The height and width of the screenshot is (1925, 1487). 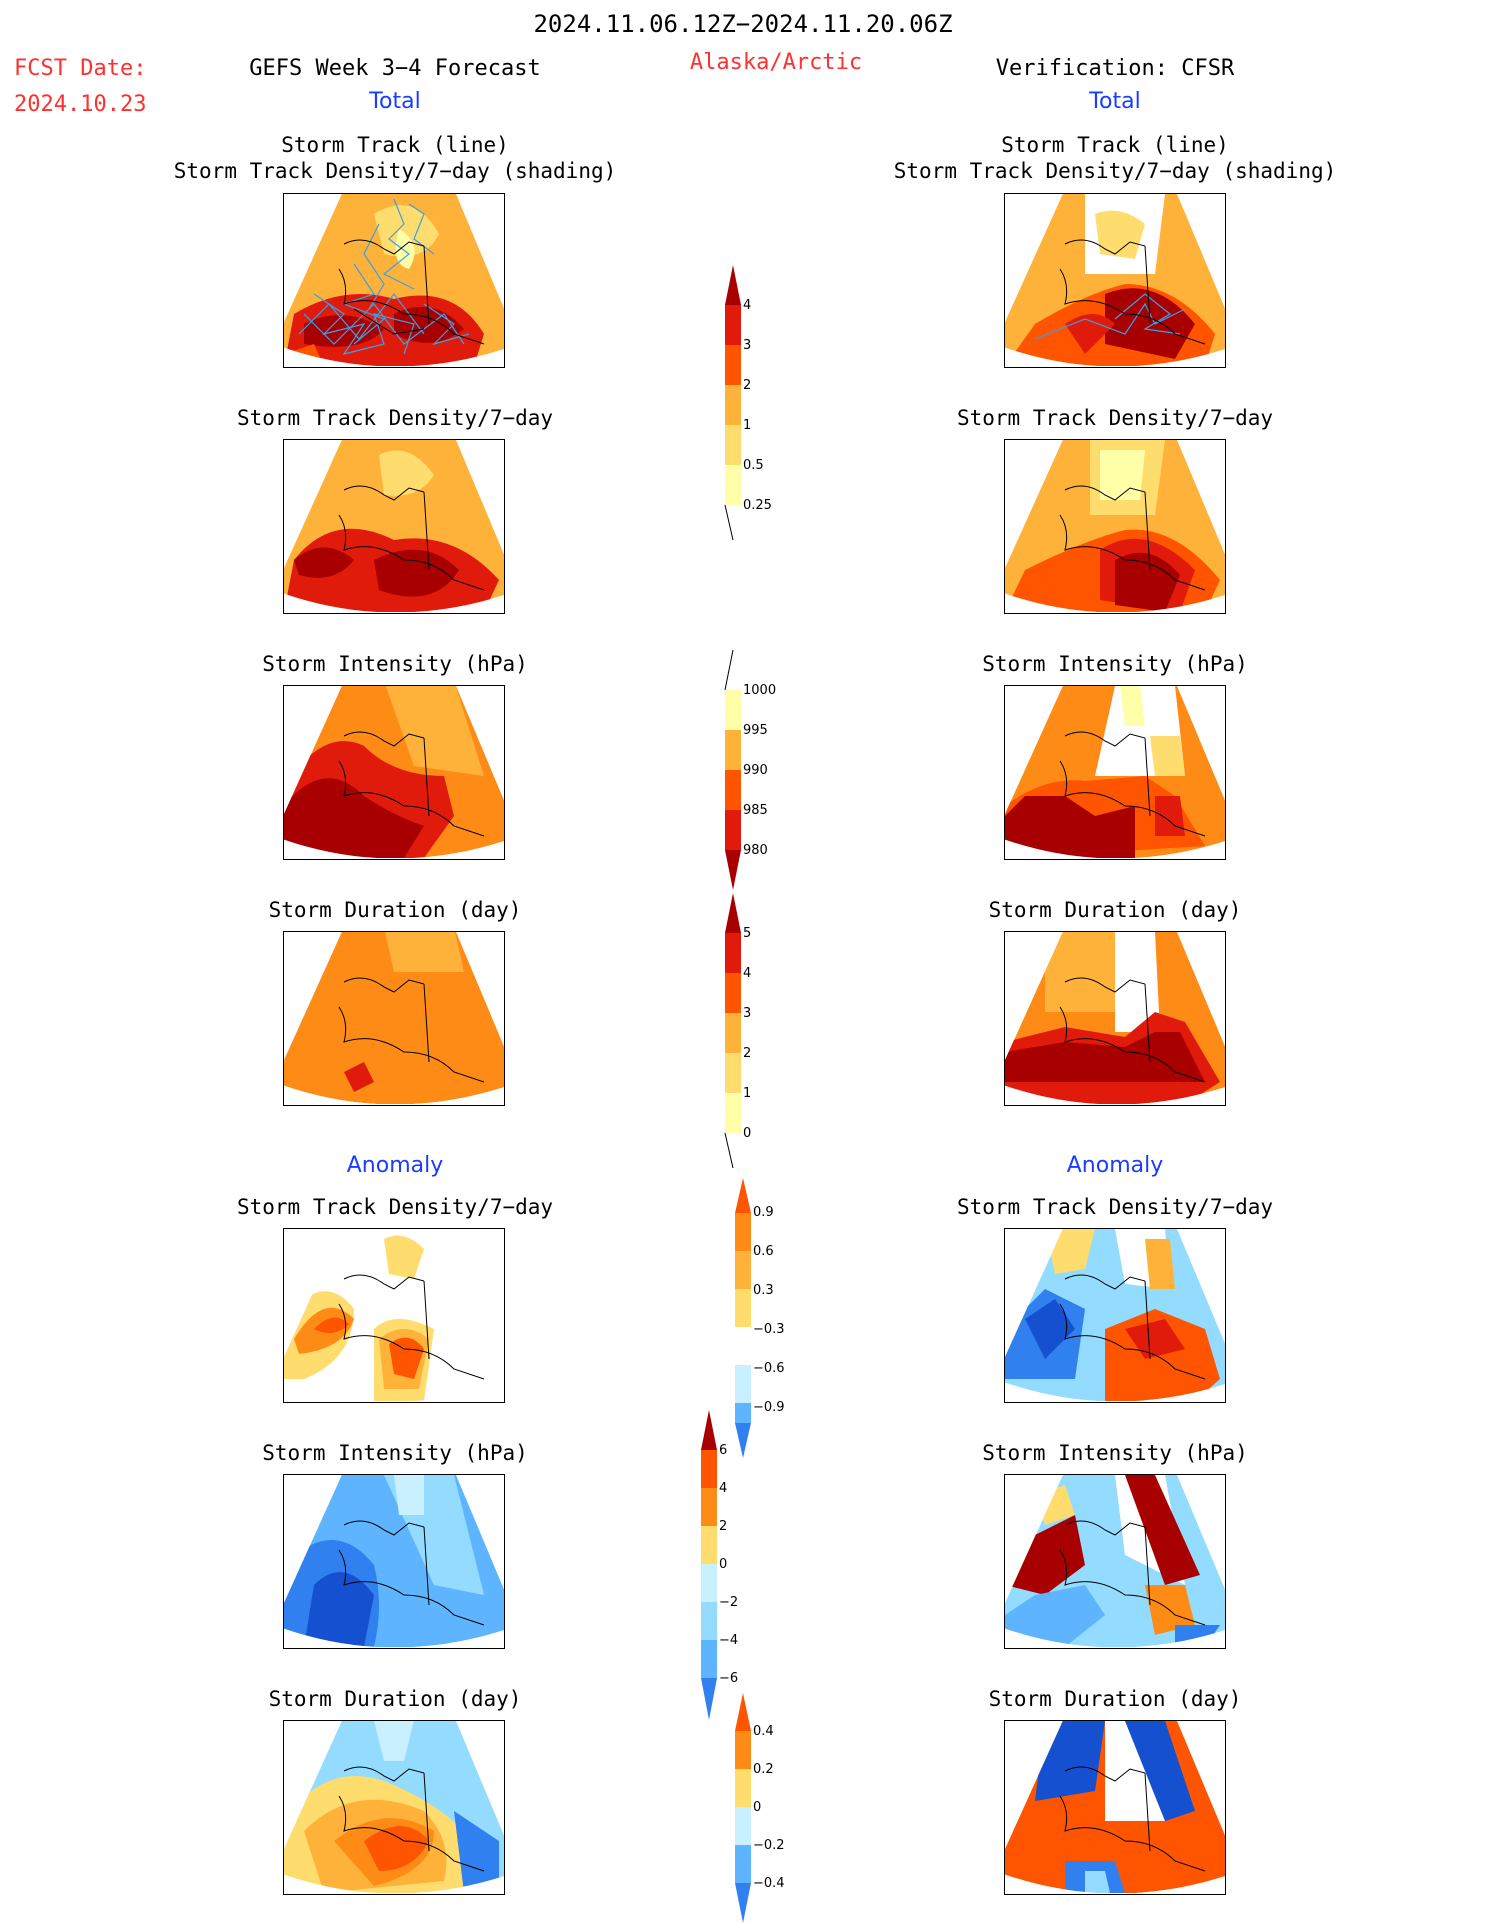 What do you see at coordinates (747, 933) in the screenshot?
I see `colorbar-tick: 5` at bounding box center [747, 933].